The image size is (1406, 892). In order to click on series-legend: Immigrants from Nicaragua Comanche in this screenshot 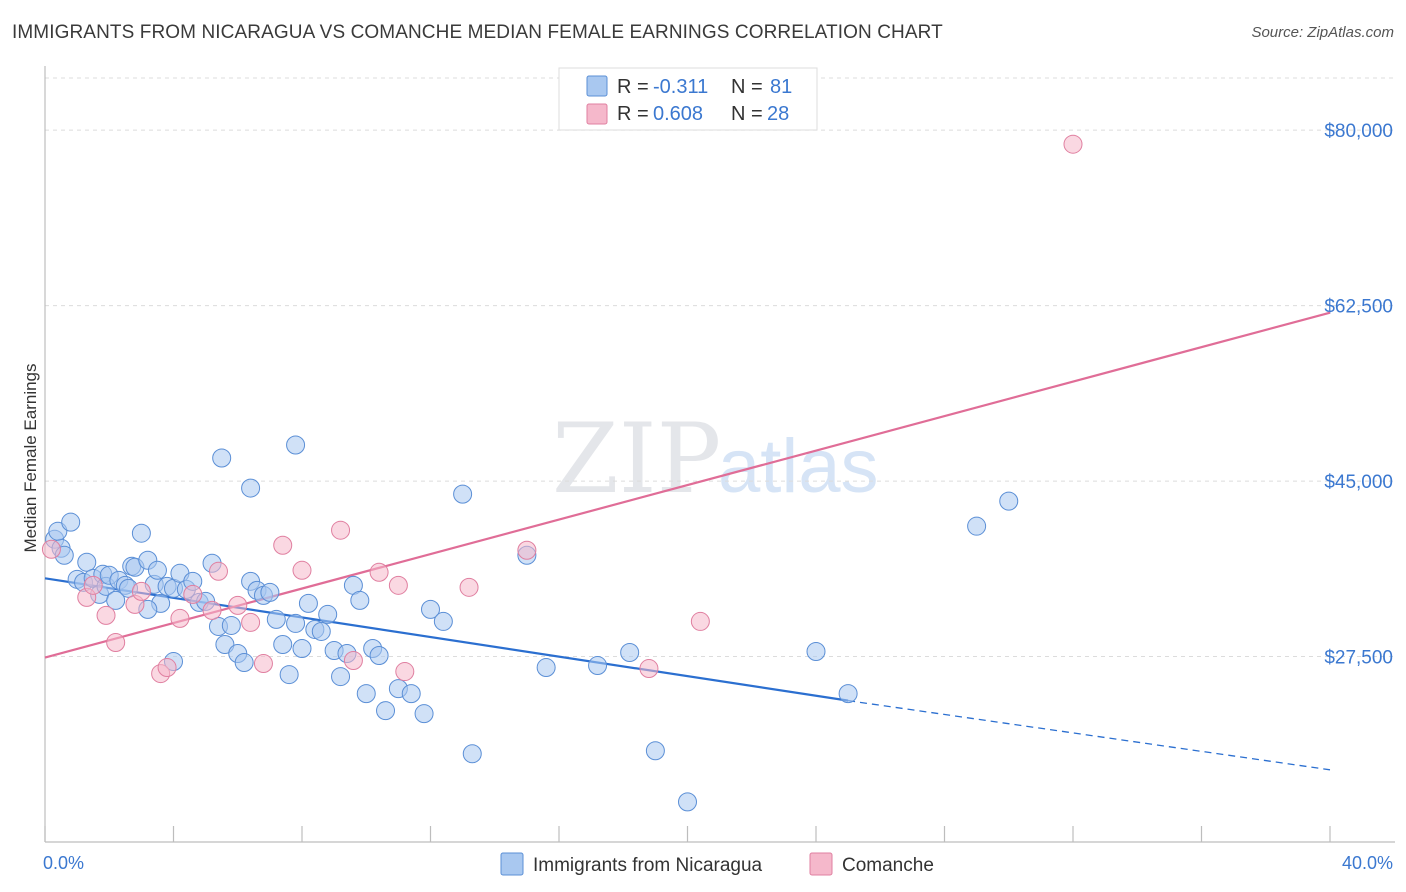, I will do `click(717, 864)`.